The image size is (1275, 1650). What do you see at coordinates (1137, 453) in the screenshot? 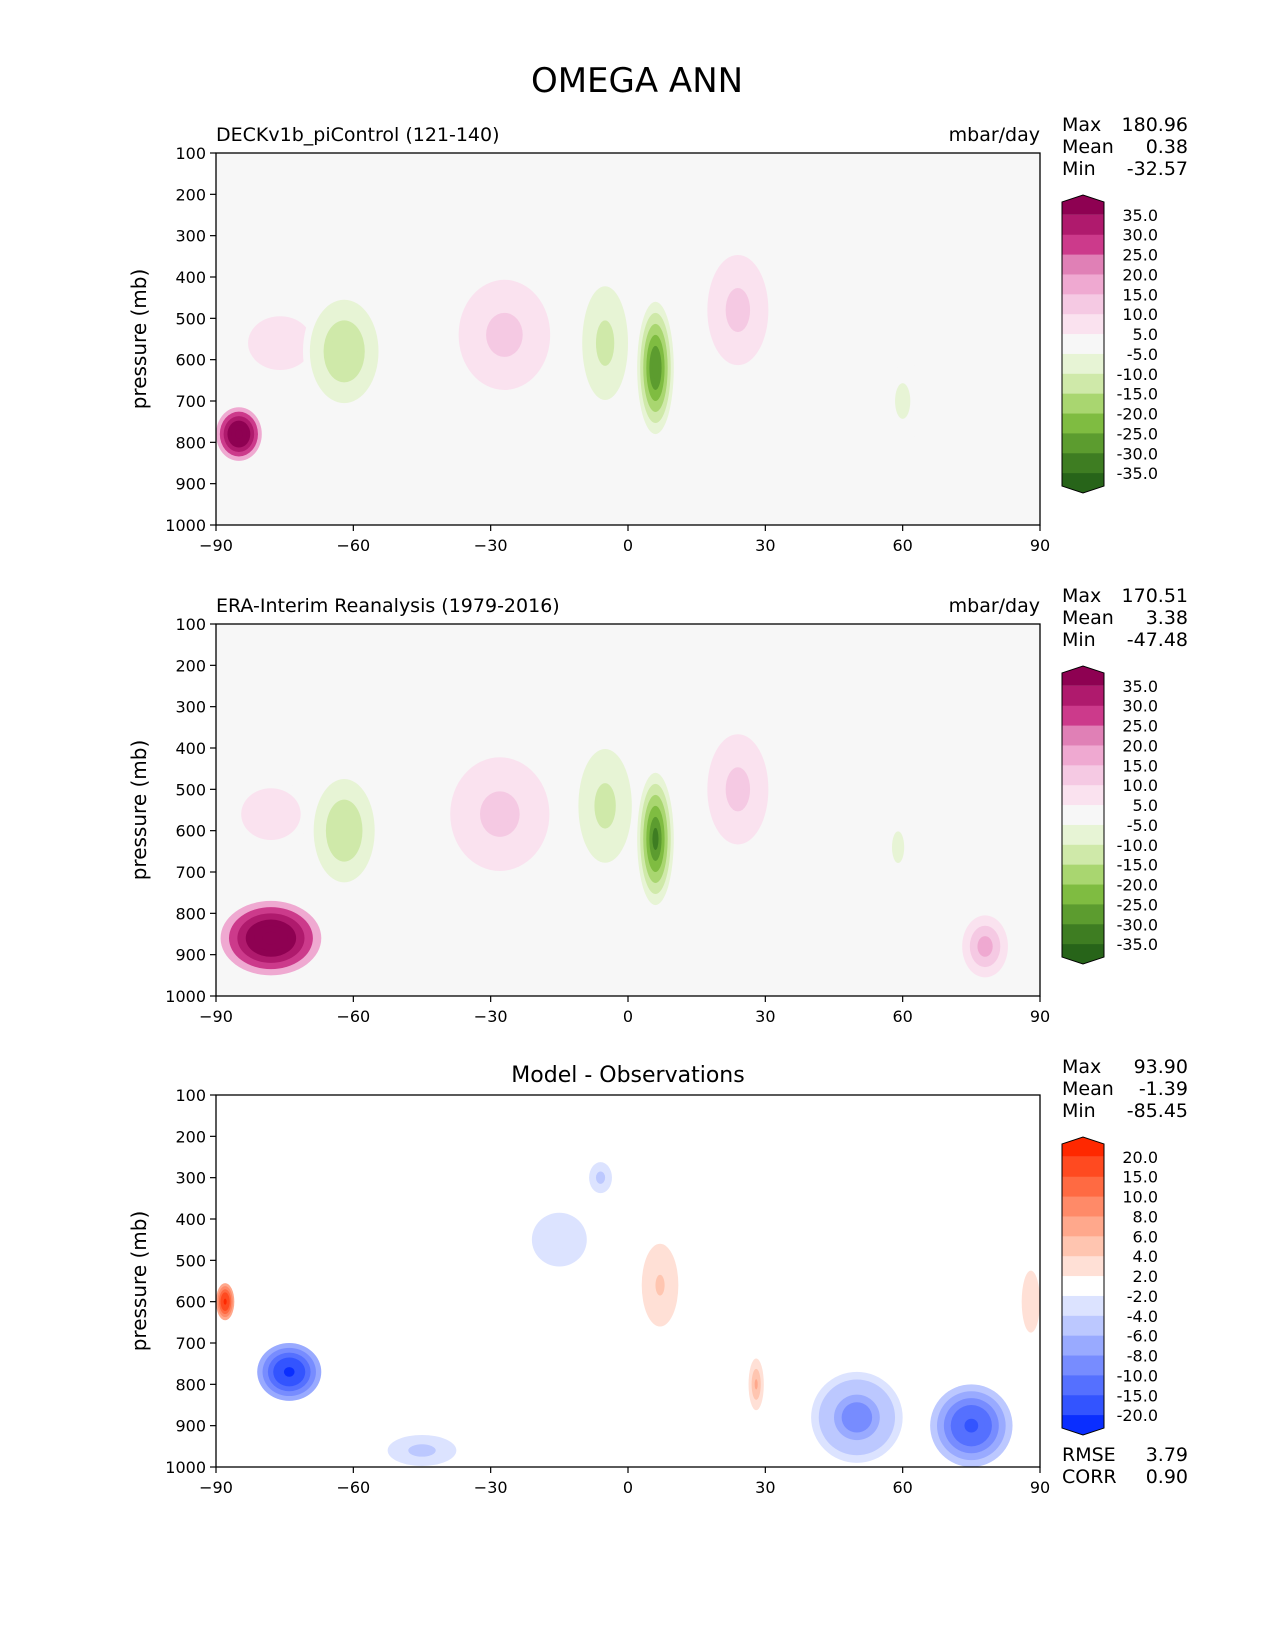
I see `colorbar-label: -30.0` at bounding box center [1137, 453].